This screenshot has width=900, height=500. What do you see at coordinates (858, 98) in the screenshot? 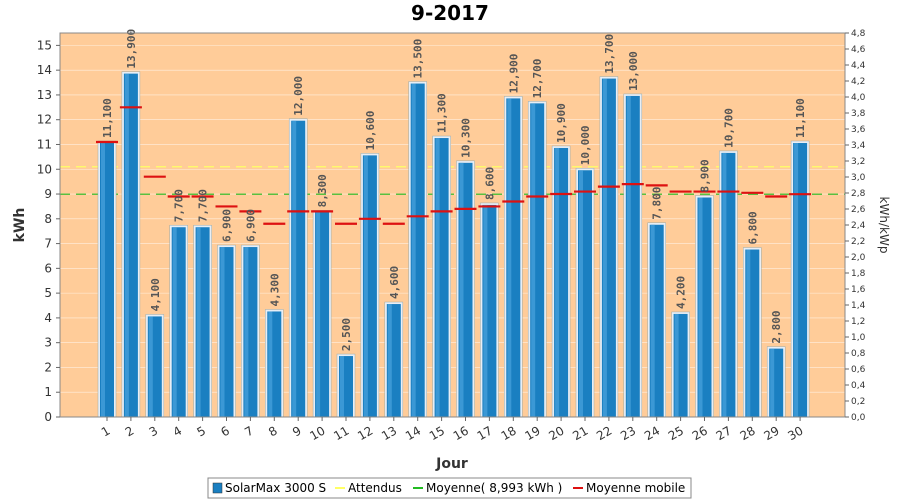
I see `y2-tick-label: 4,0` at bounding box center [858, 98].